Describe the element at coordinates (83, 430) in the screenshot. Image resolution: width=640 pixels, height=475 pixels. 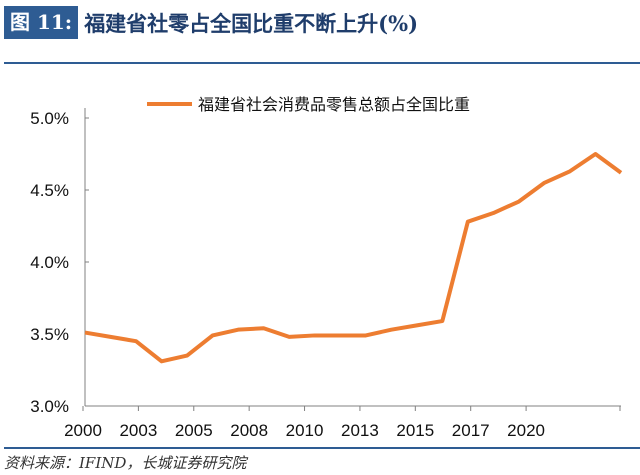
I see `x-tick-label: 2000` at that location.